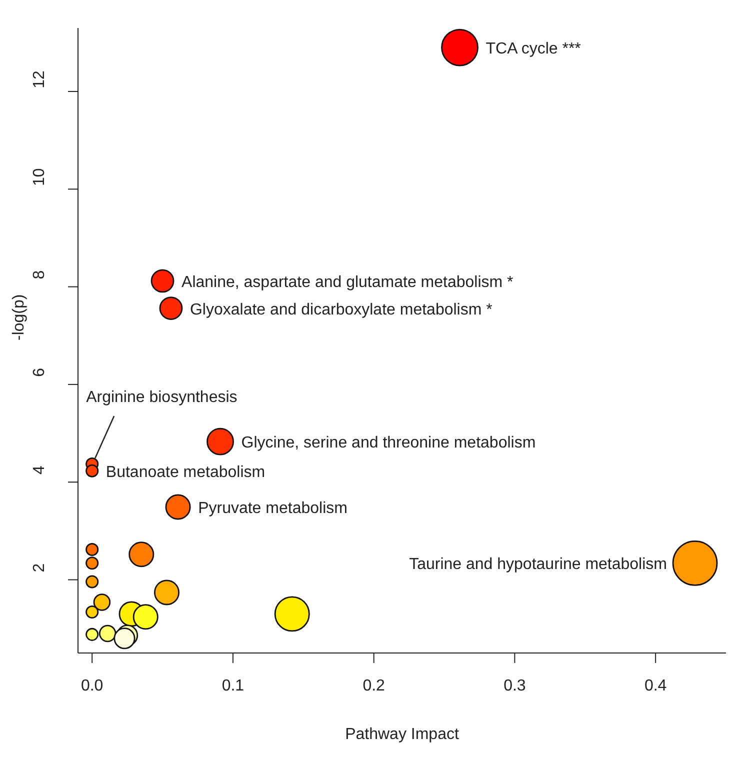 Image resolution: width=738 pixels, height=761 pixels. I want to click on annotation: Alanine, aspartate and glutamate metabolism *, so click(348, 282).